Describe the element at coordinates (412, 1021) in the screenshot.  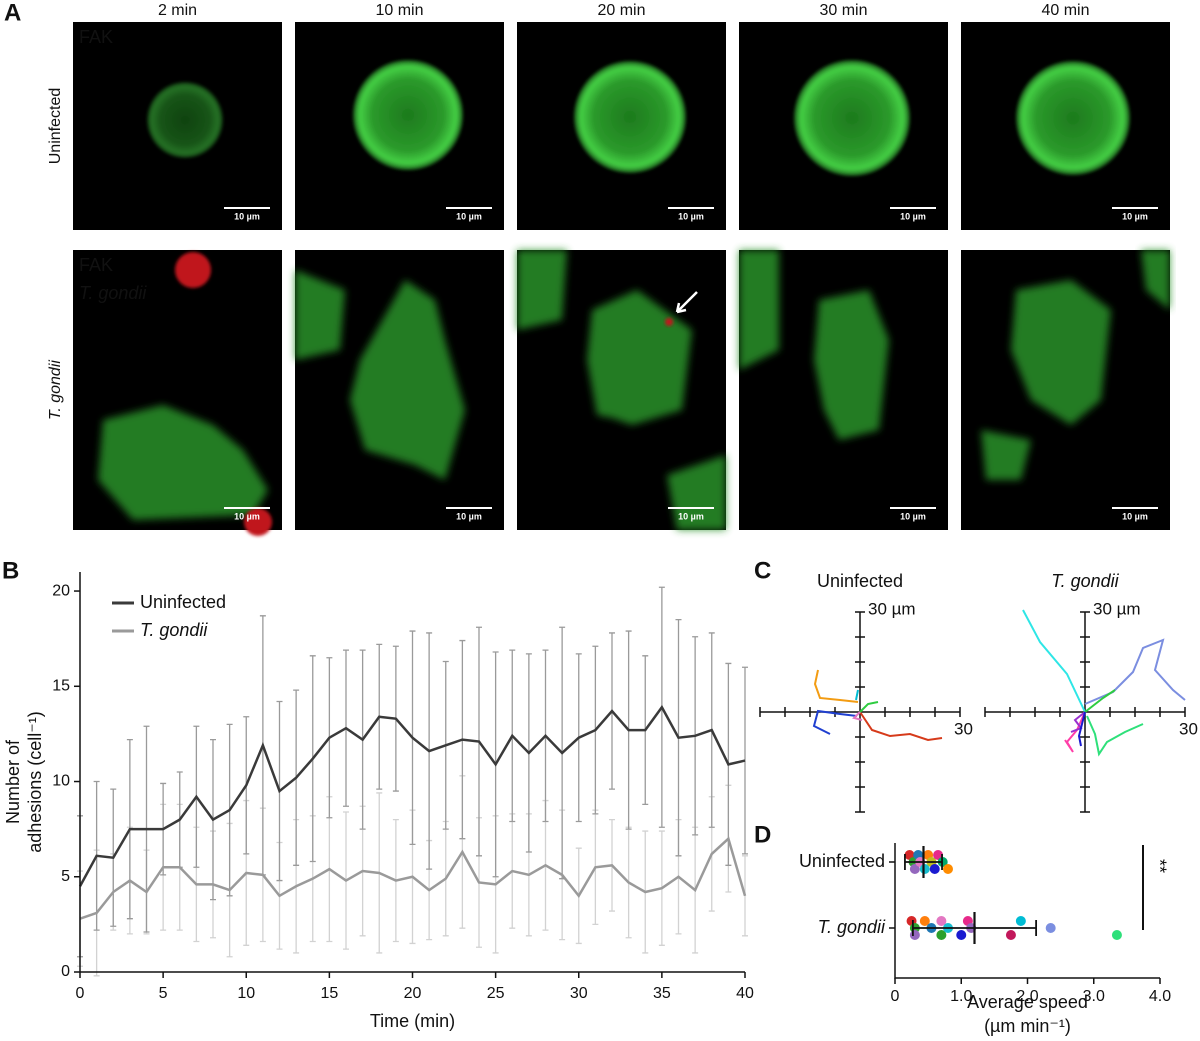
I see `x-axis-label: Time (min)` at that location.